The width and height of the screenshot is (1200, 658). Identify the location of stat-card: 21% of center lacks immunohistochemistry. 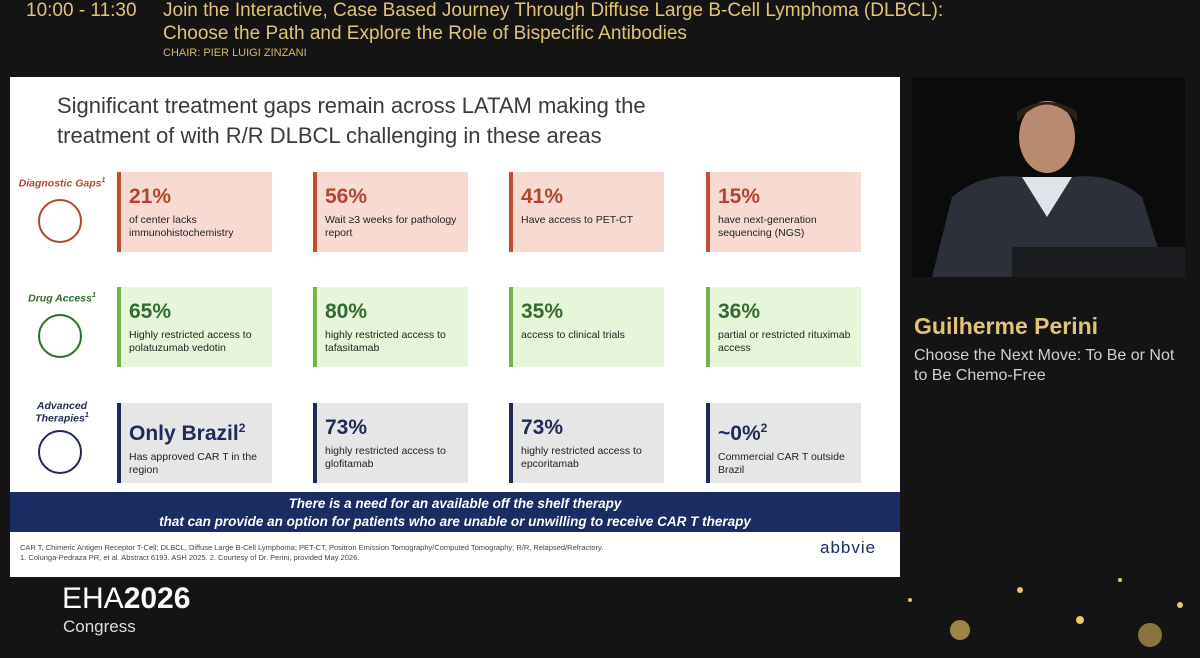
(194, 212).